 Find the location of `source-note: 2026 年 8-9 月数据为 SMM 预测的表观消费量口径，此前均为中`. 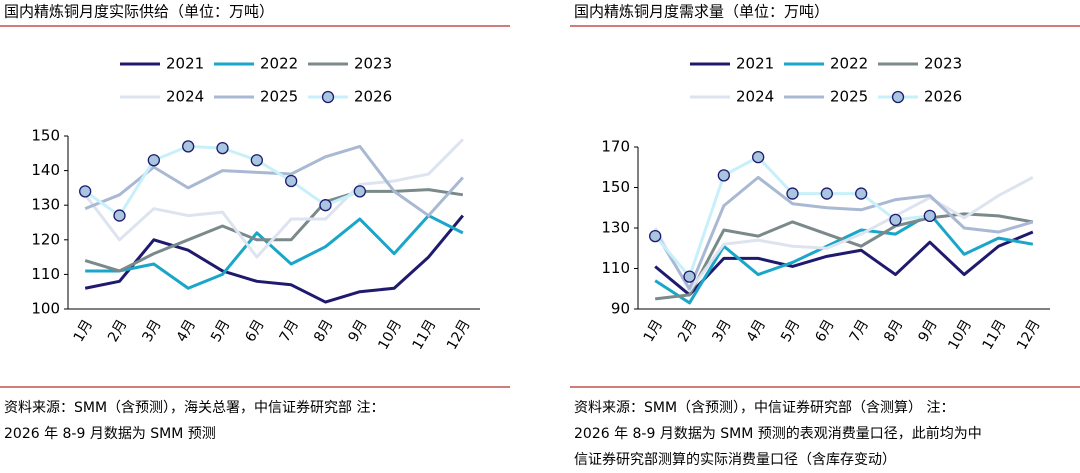

source-note: 2026 年 8-9 月数据为 SMM 预测的表观消费量口径，此前均为中 is located at coordinates (778, 433).